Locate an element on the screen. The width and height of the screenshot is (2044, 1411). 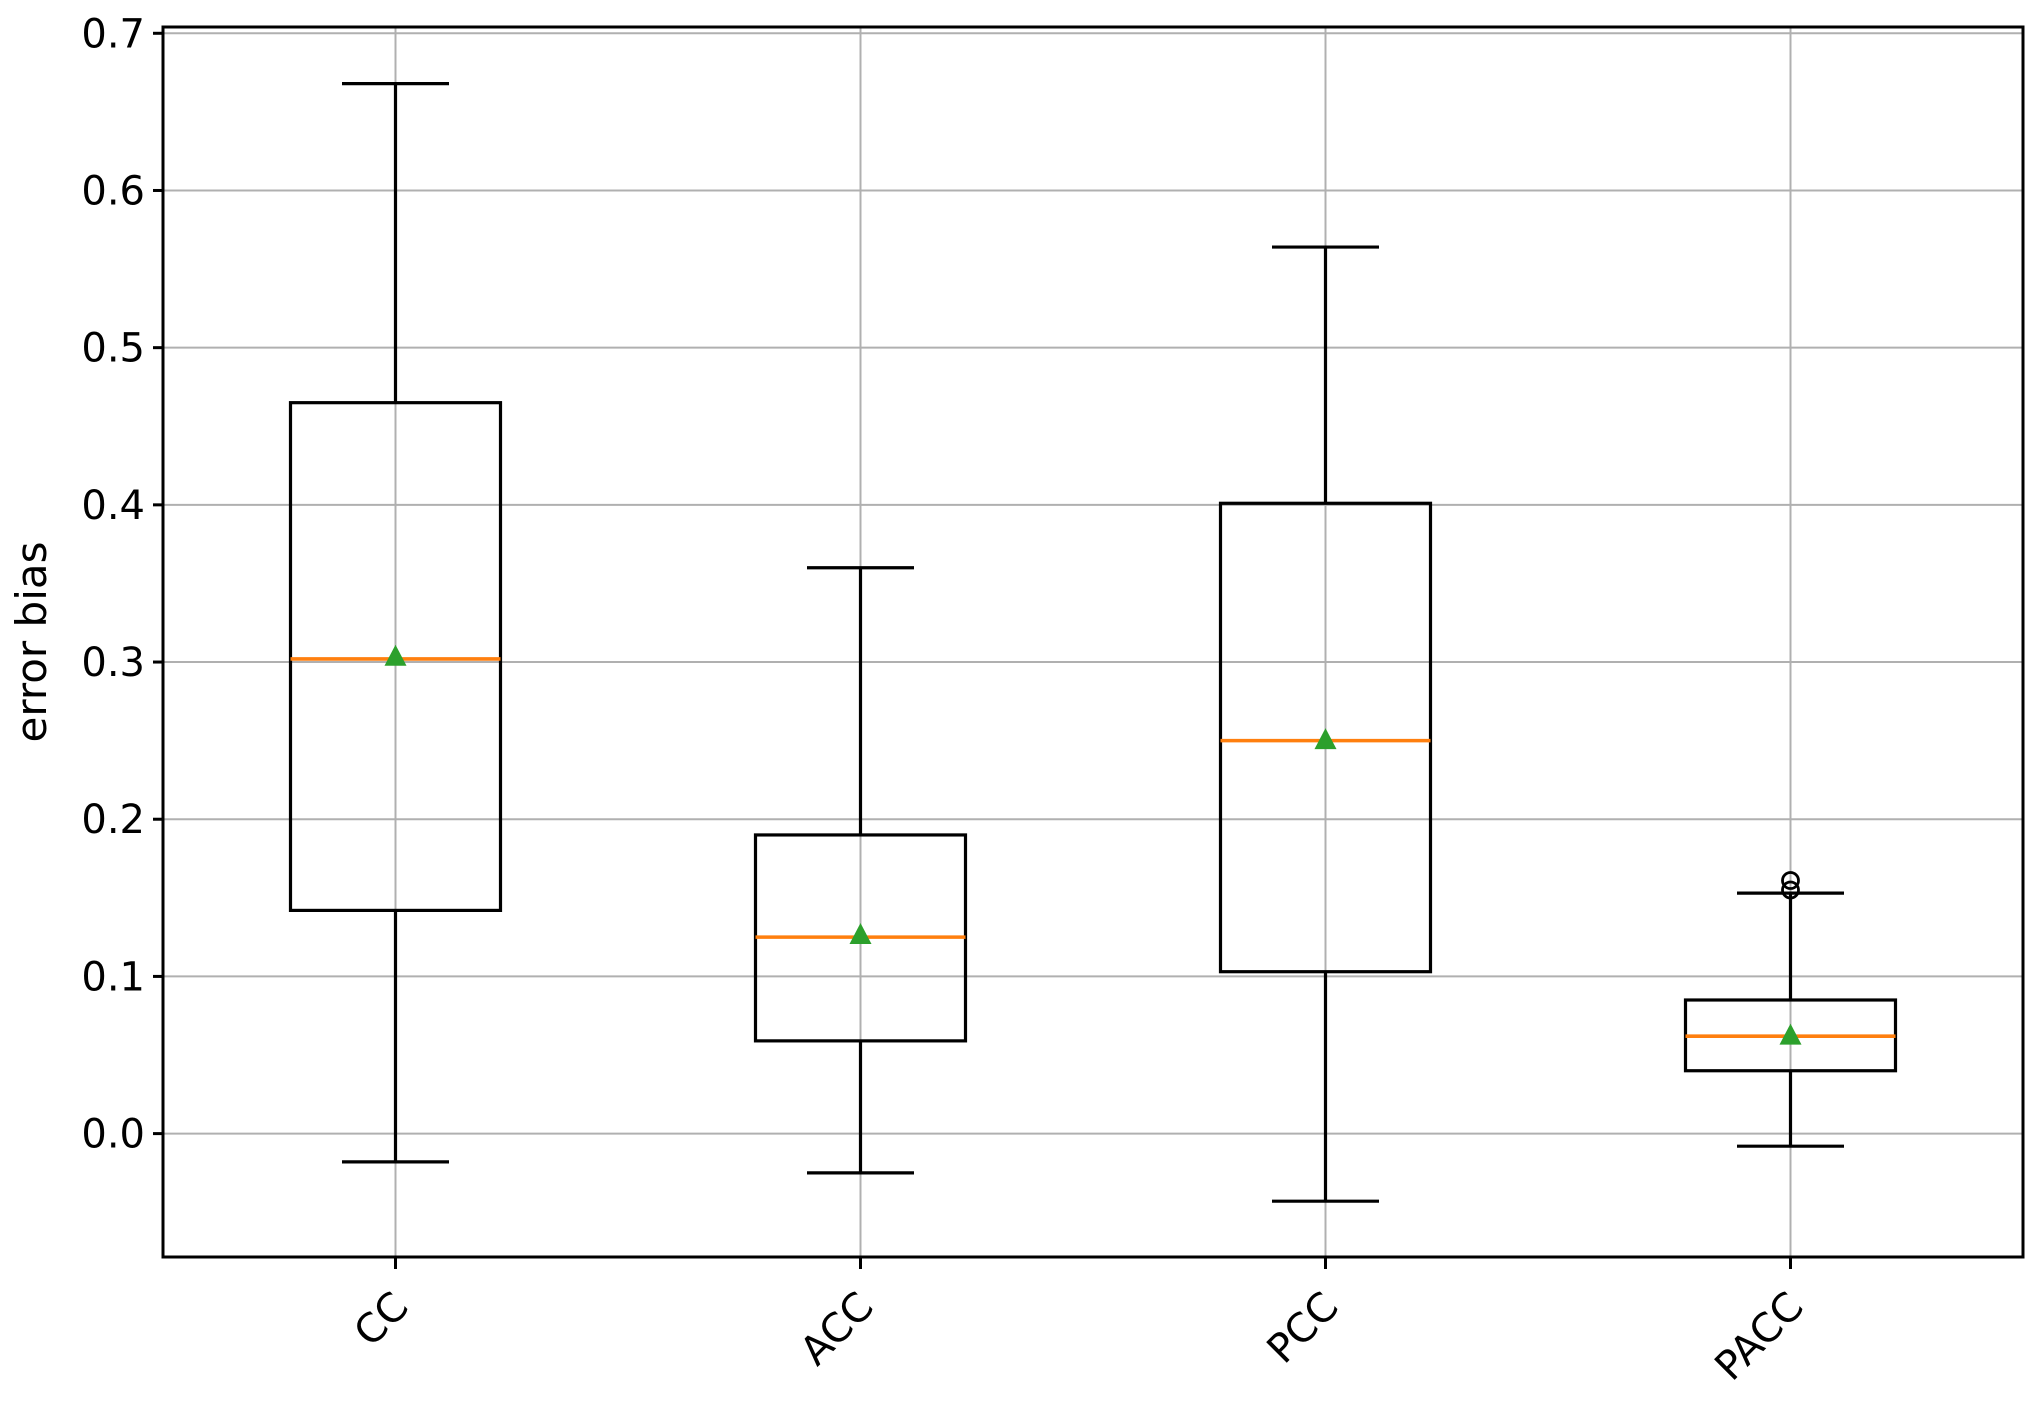
box-rect-cc is located at coordinates (395, 656).